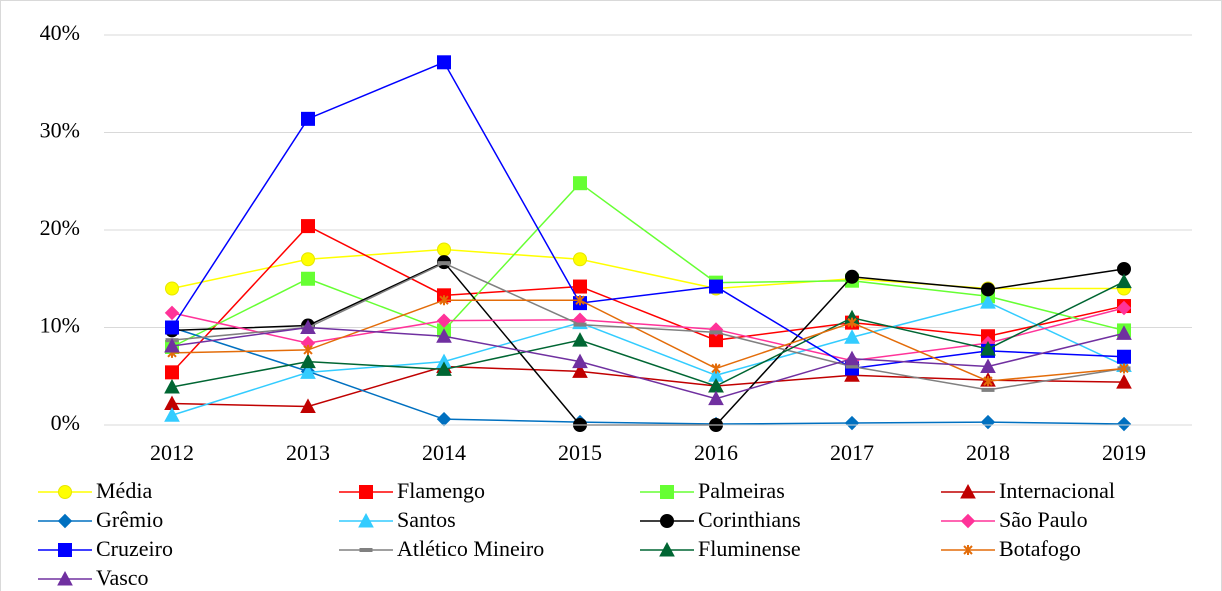  Describe the element at coordinates (1043, 519) in the screenshot. I see `legend-label: São Paulo` at that location.